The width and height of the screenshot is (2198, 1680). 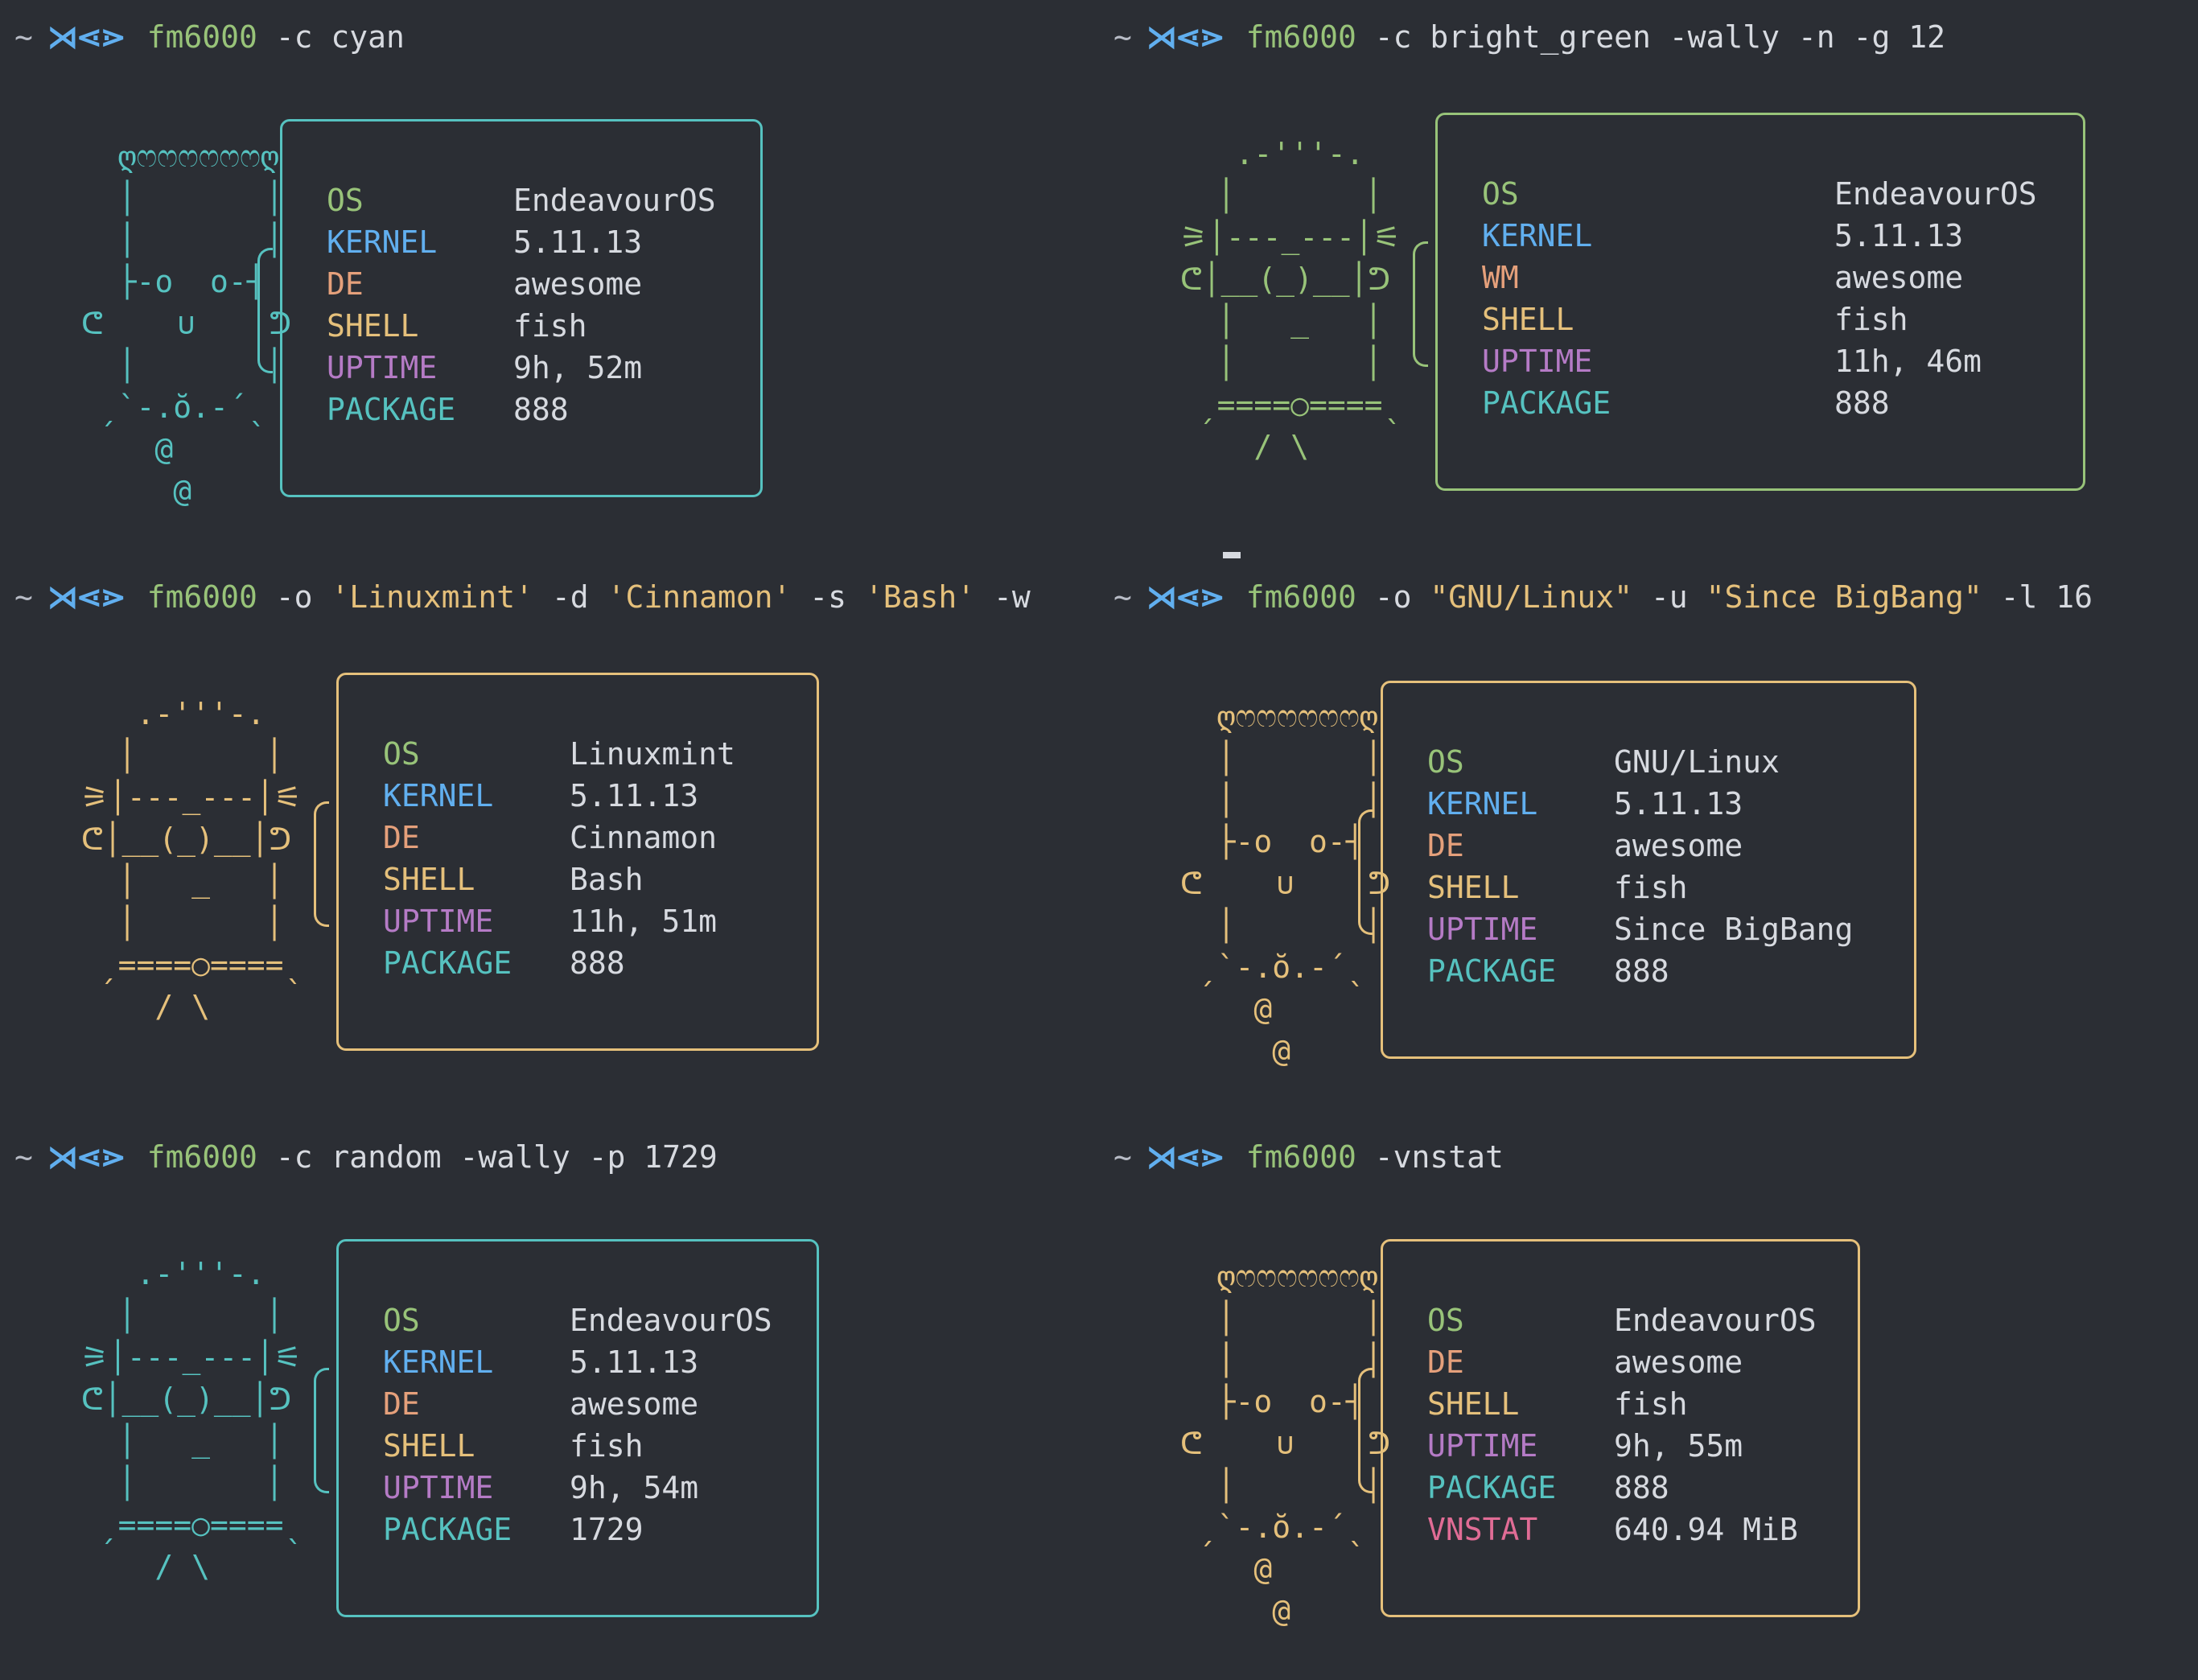 What do you see at coordinates (432, 597) in the screenshot?
I see `command-string-arg: 'Linuxmint'` at bounding box center [432, 597].